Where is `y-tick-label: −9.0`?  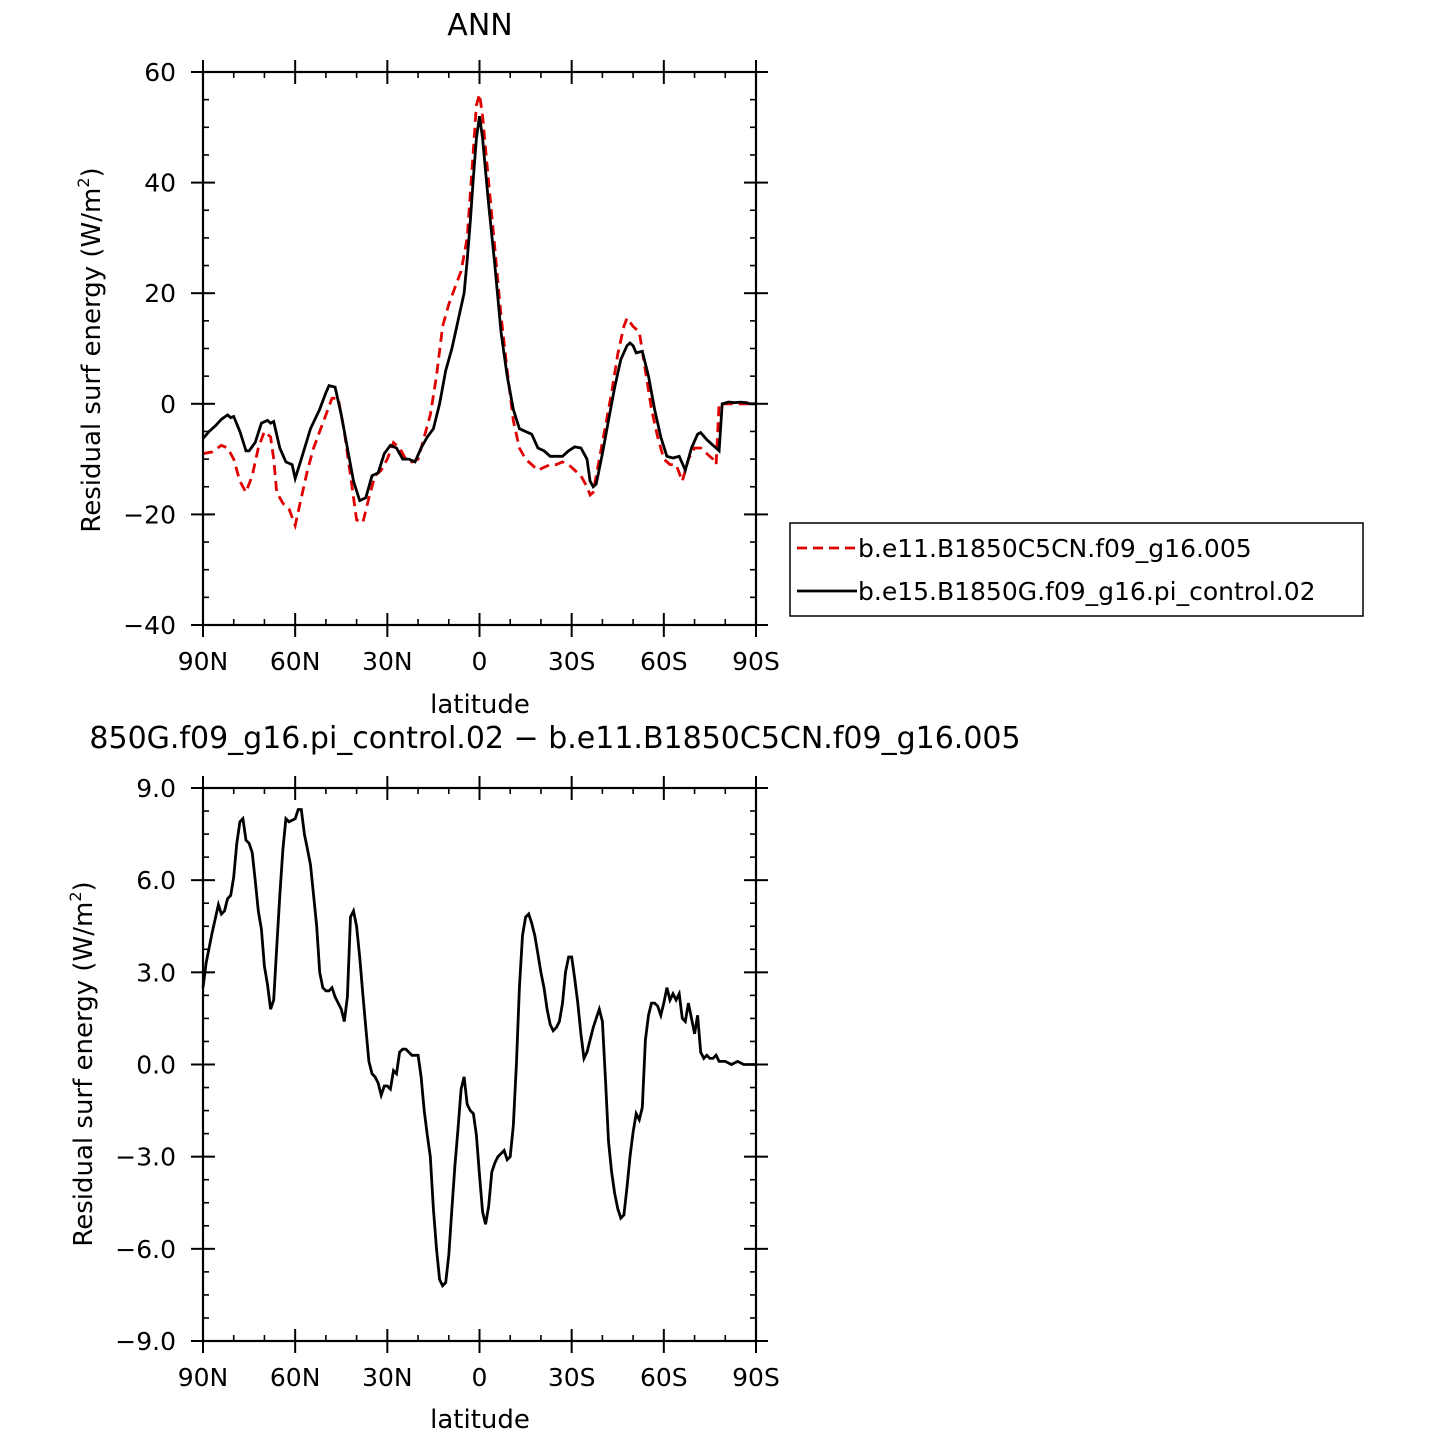
y-tick-label: −9.0 is located at coordinates (145, 1341).